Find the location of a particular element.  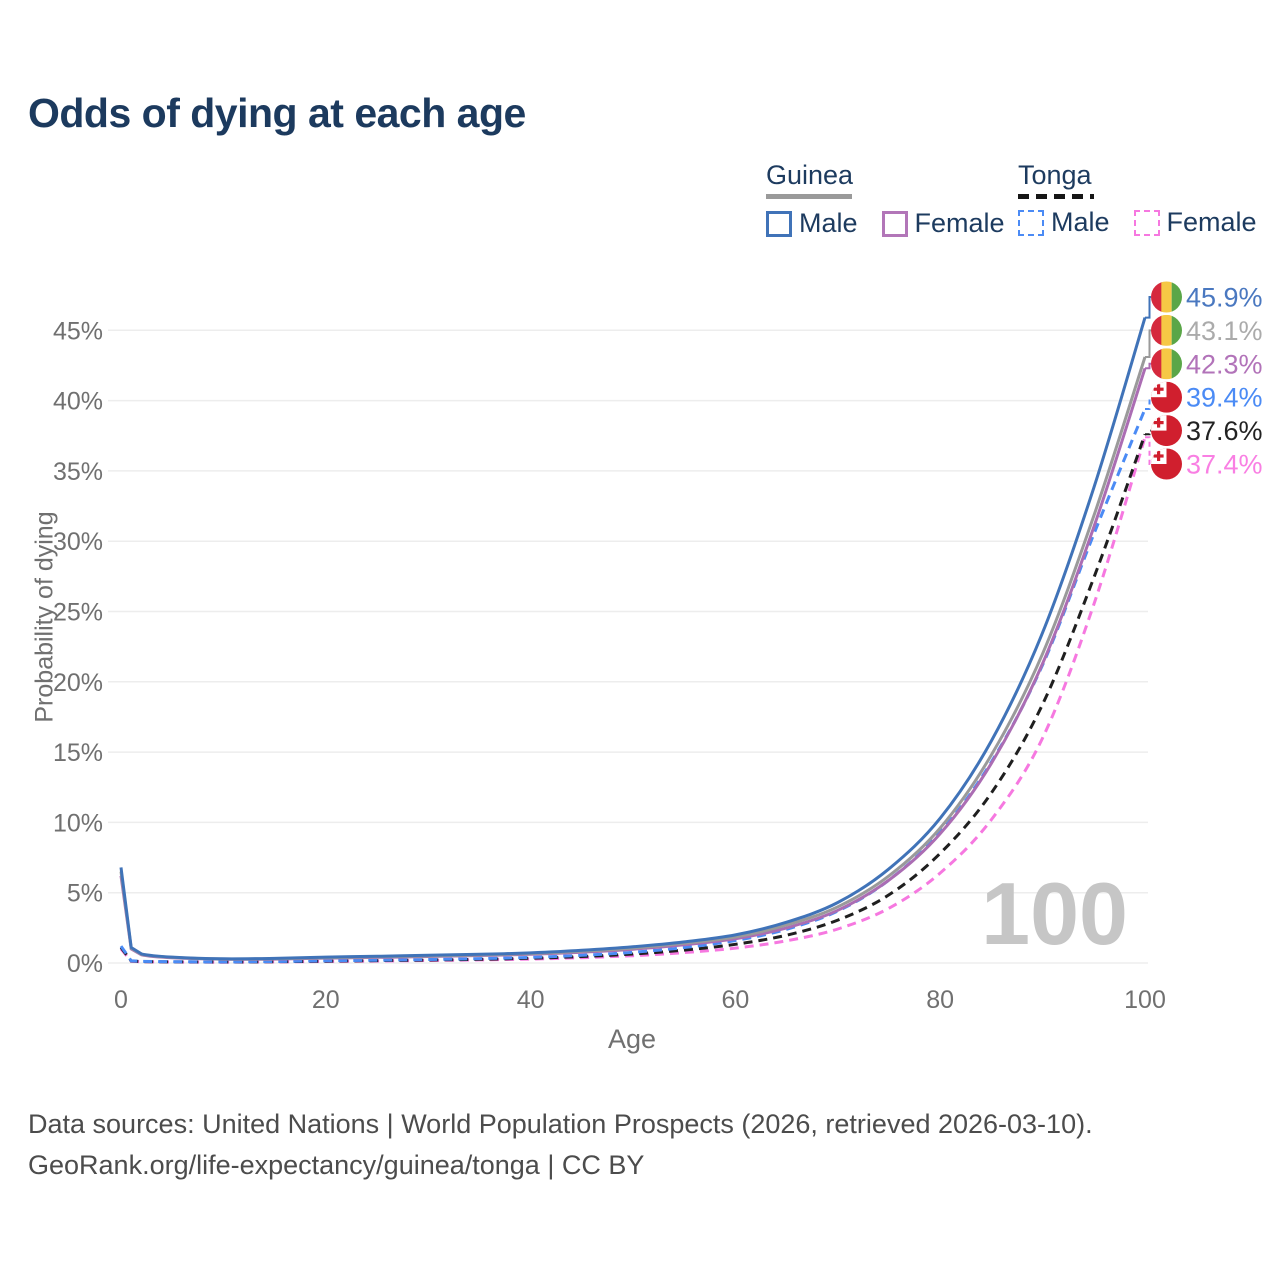

y-tick-label: 15% is located at coordinates (78, 753).